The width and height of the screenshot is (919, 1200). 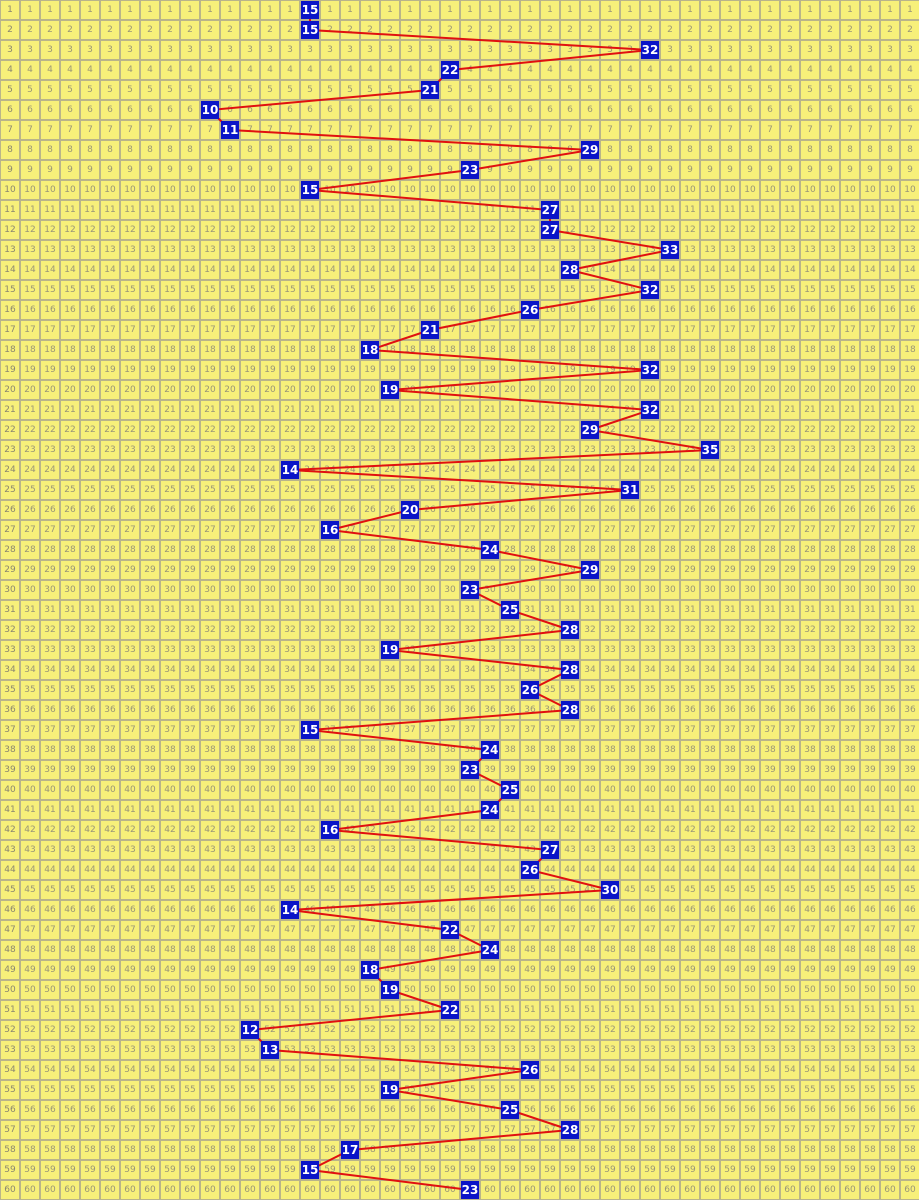 I want to click on cell-number: 37, so click(x=589, y=730).